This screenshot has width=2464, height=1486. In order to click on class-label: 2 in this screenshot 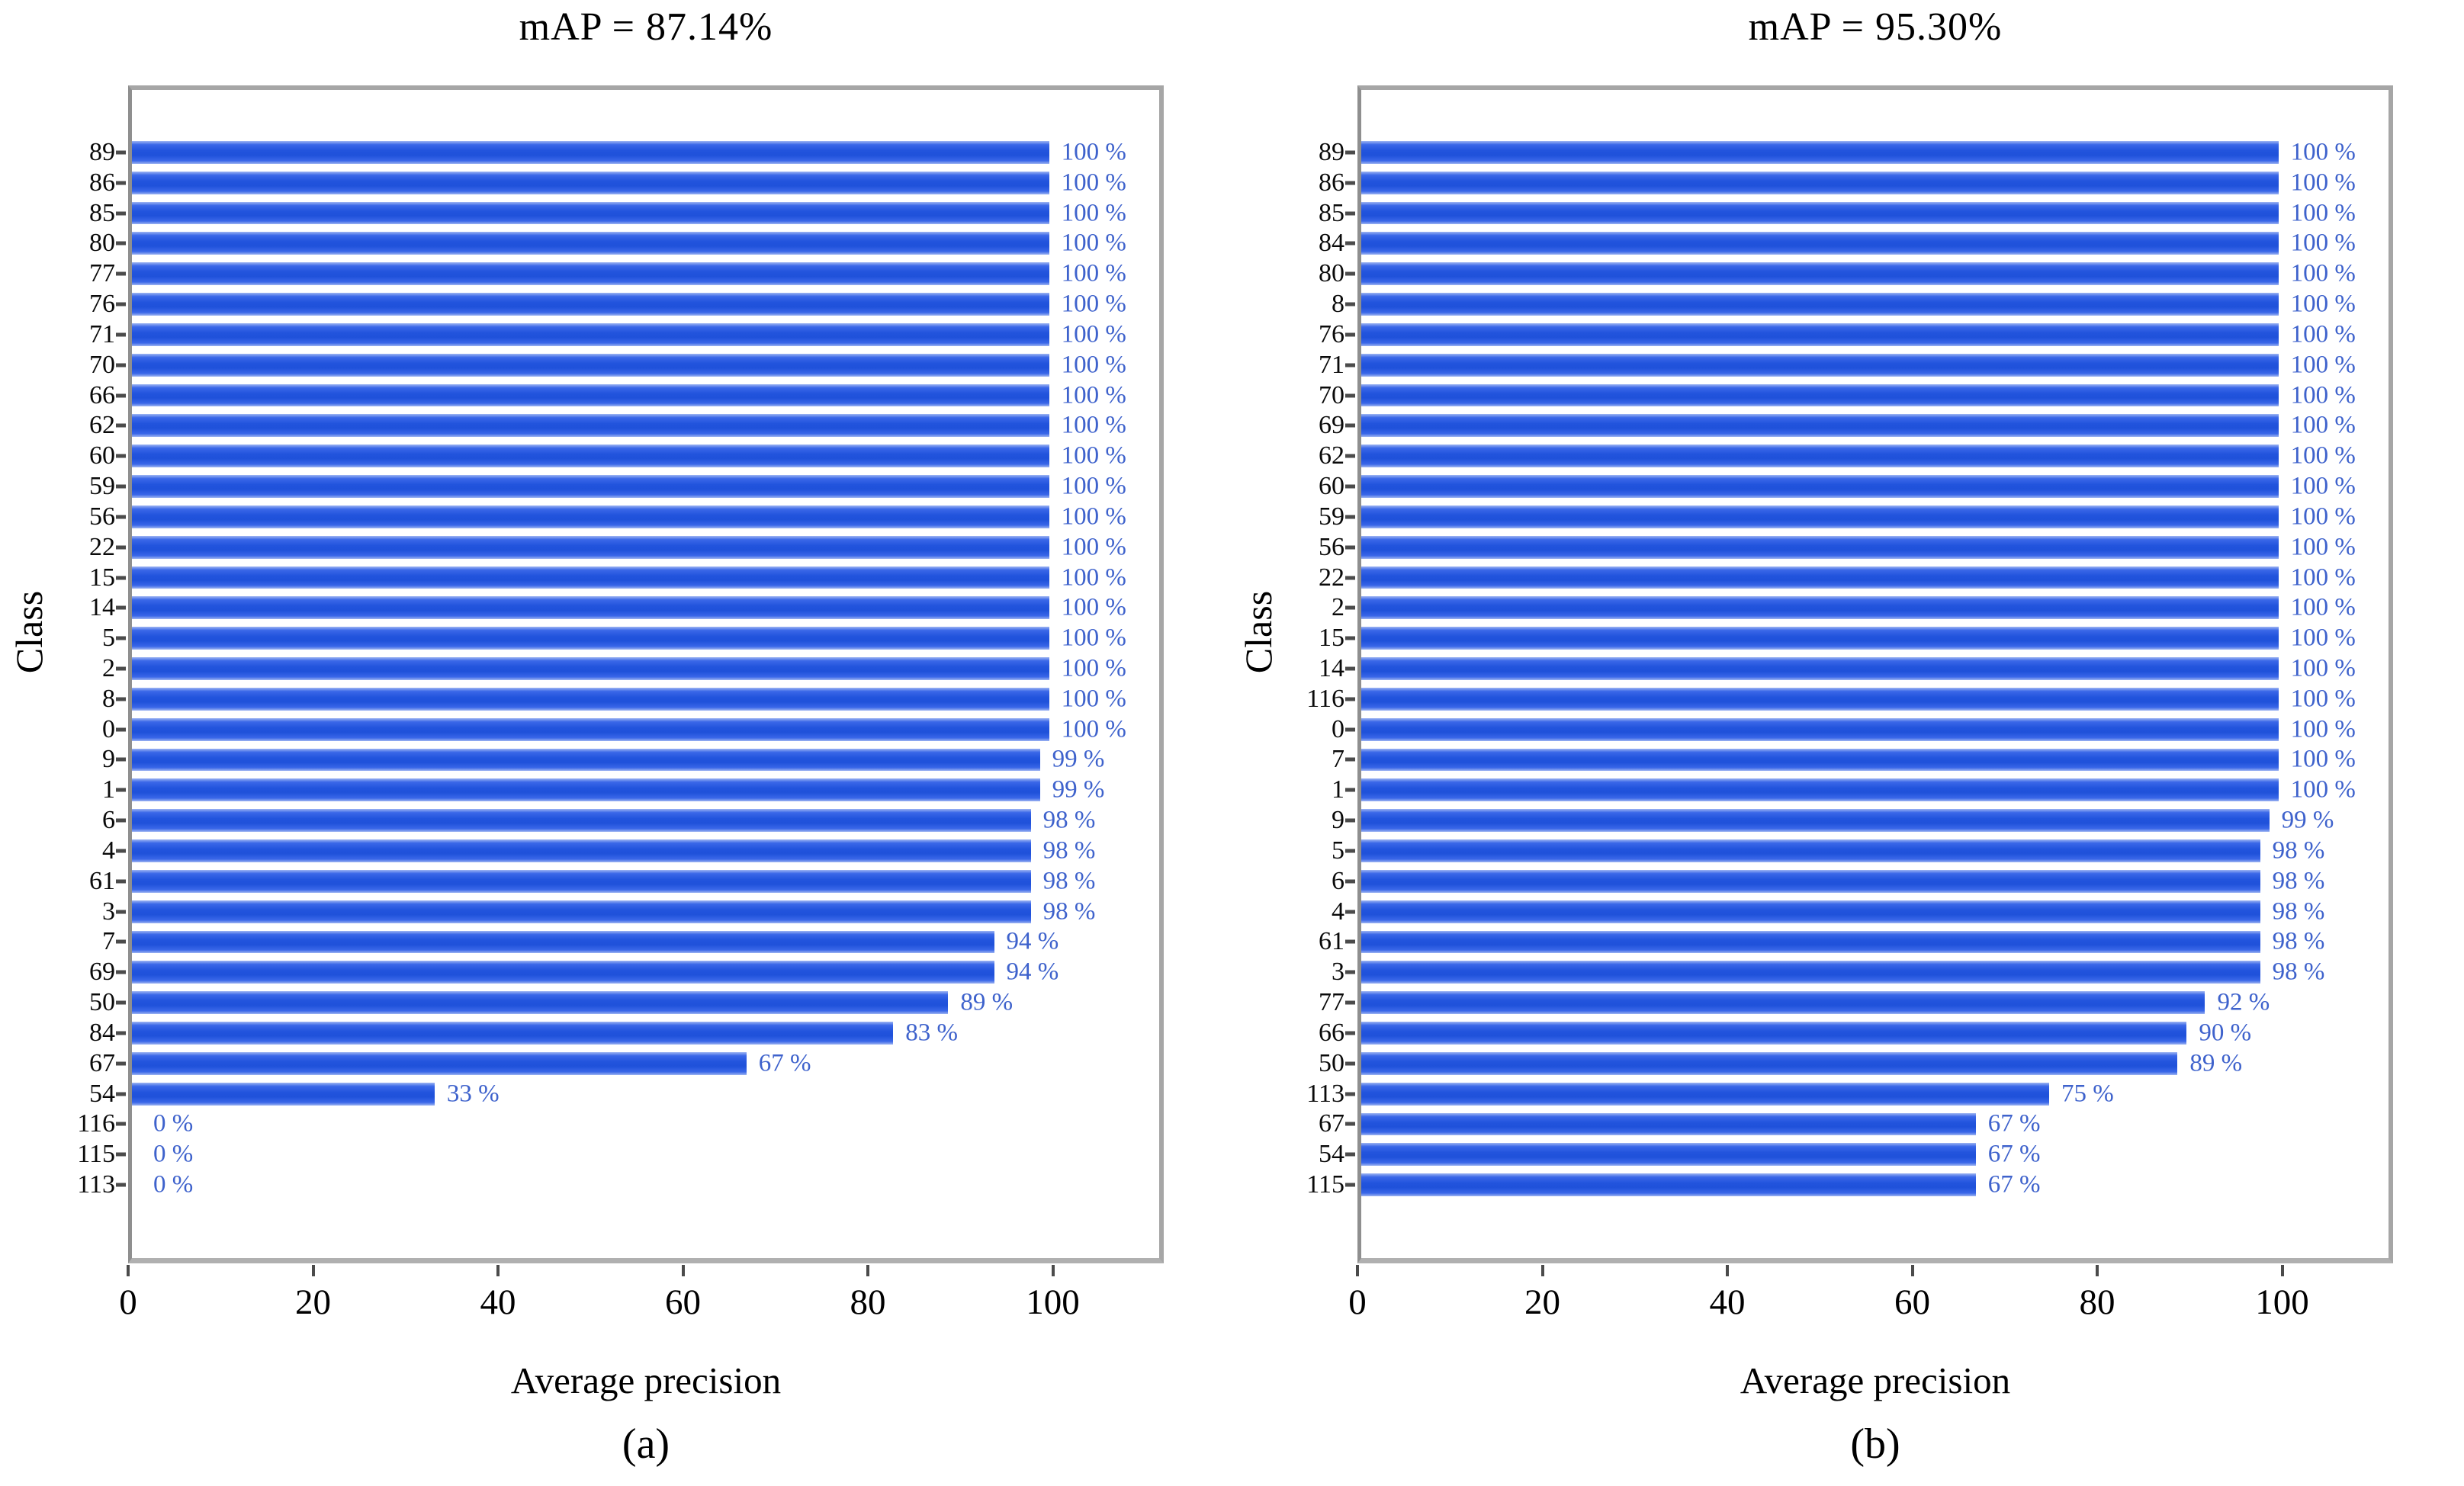, I will do `click(1338, 607)`.